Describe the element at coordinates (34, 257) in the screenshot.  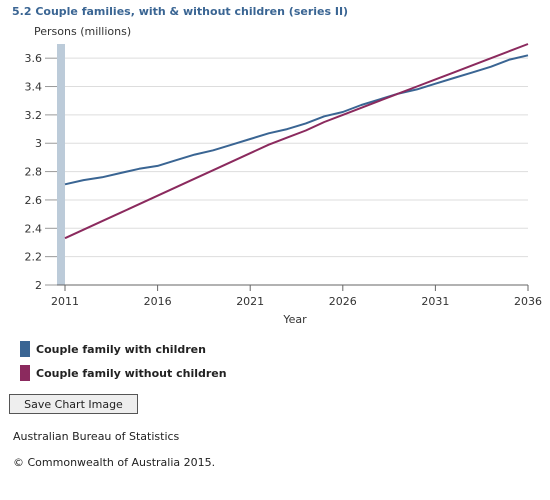
I see `y-tick-label: 2.2` at that location.